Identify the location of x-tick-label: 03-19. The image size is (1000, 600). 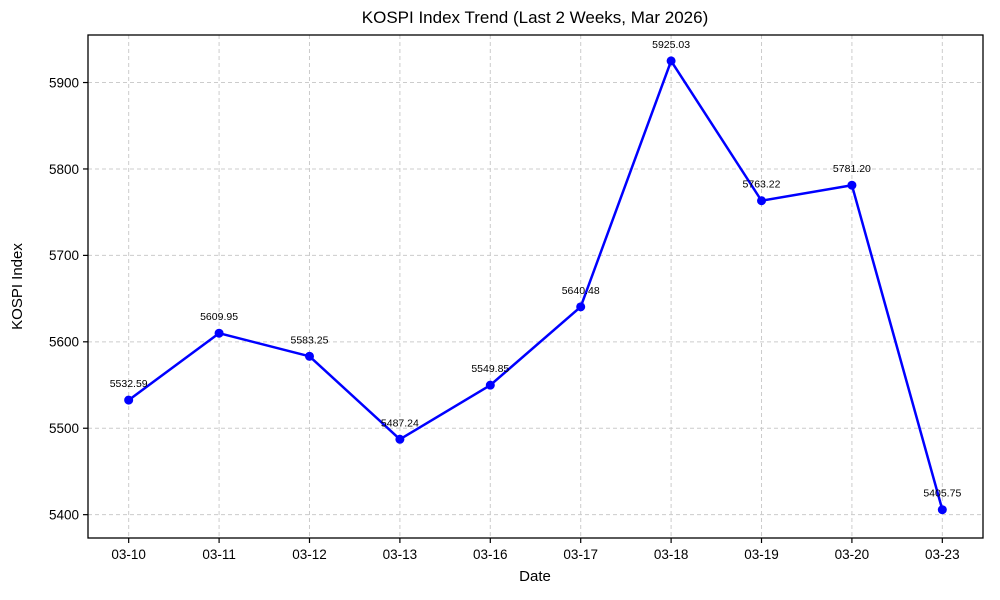
(761, 554).